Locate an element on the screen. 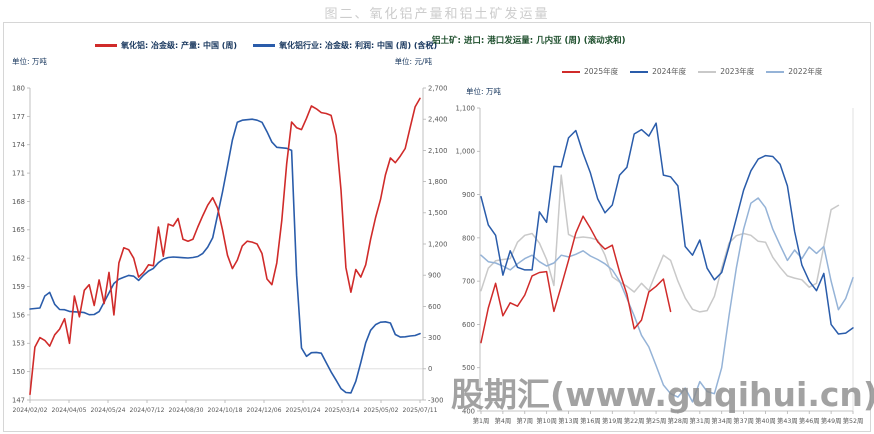 This screenshot has width=874, height=434. svg-text: 0 is located at coordinates (430, 369).